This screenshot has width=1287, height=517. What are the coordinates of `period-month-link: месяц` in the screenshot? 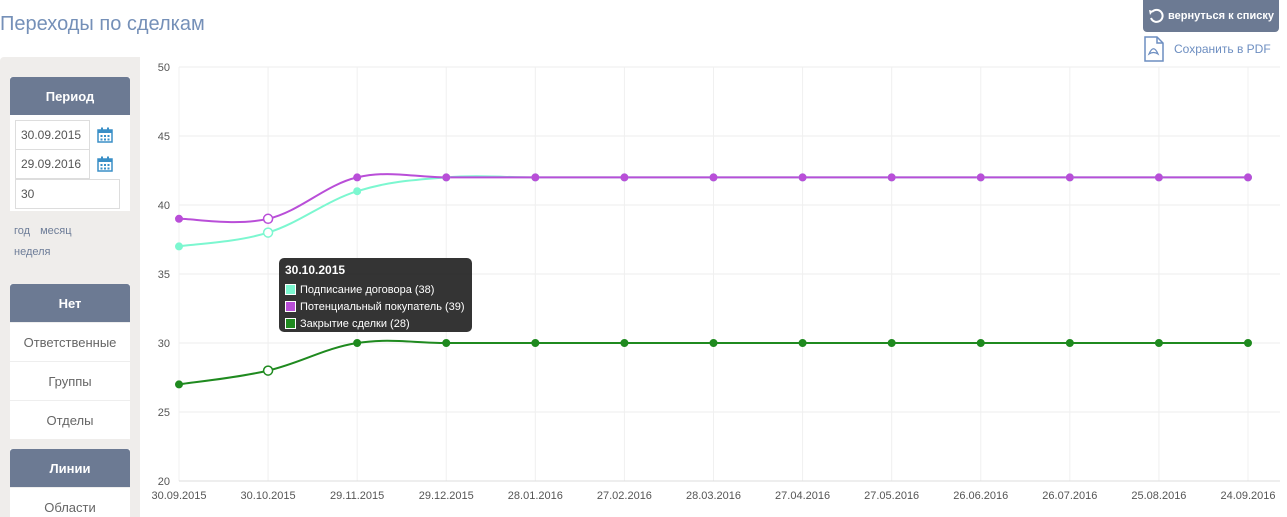 It's located at (56, 231).